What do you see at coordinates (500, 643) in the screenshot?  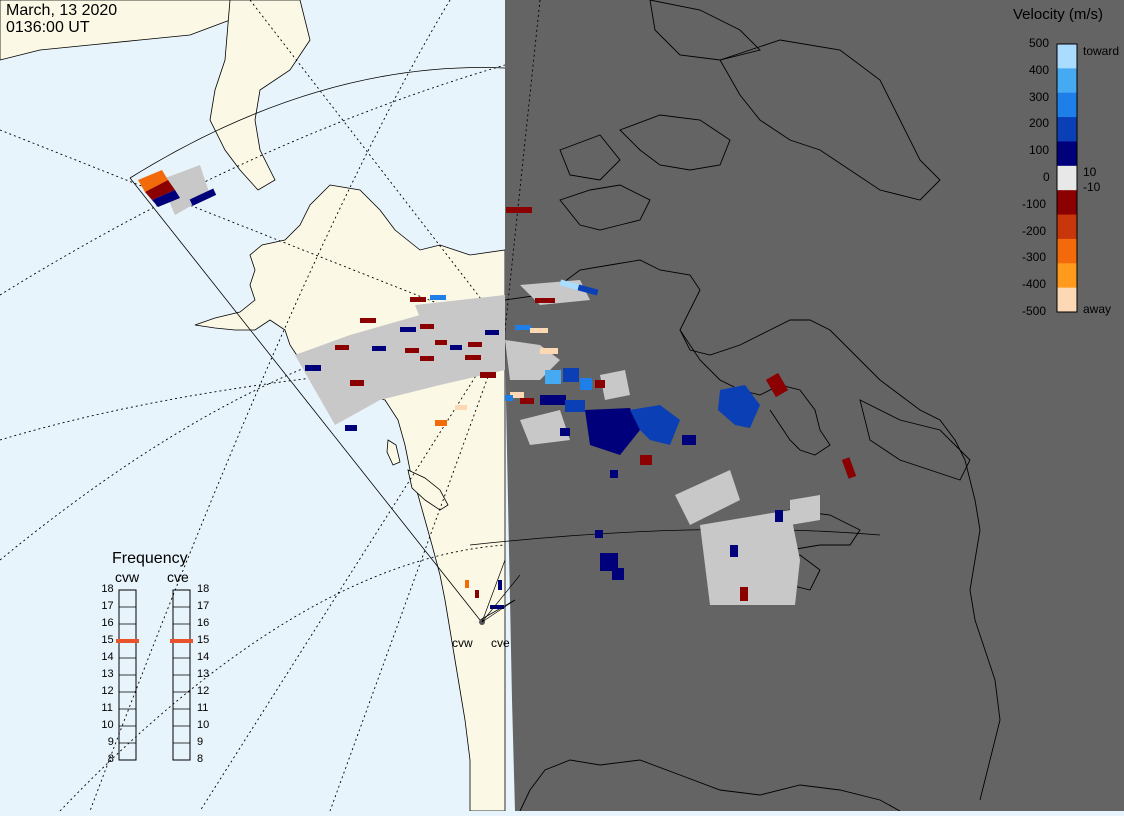 I see `site-label-cve: cve` at bounding box center [500, 643].